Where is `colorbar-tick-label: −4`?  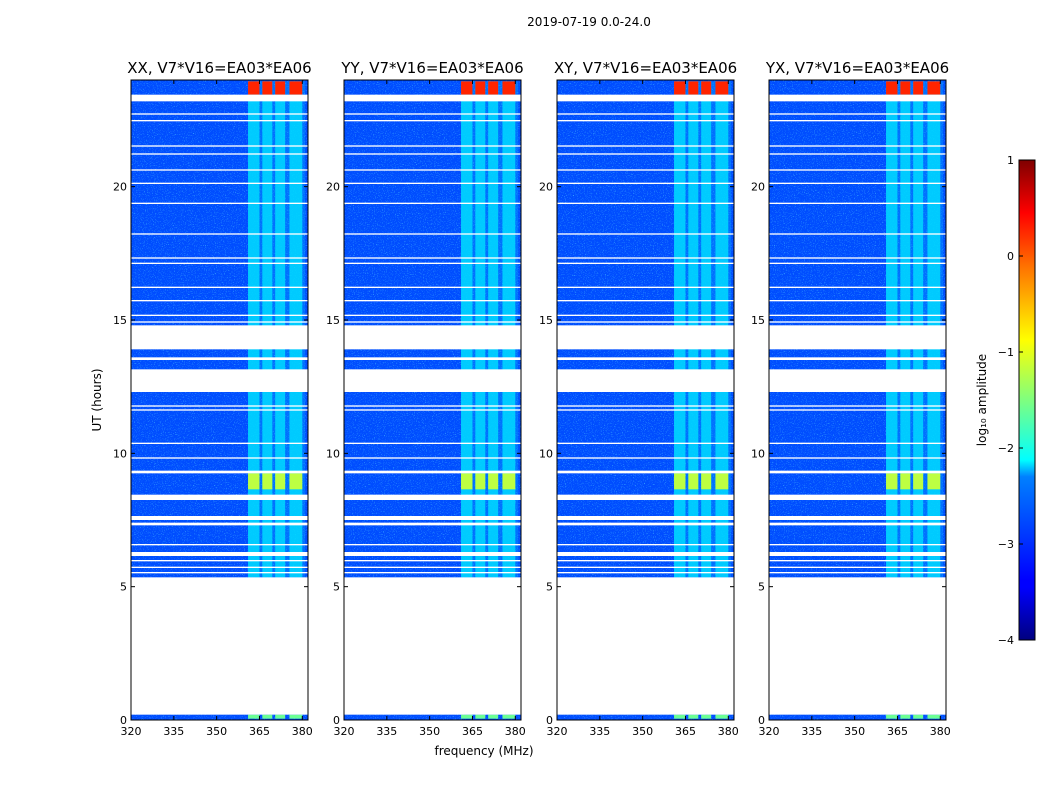 colorbar-tick-label: −4 is located at coordinates (1006, 640).